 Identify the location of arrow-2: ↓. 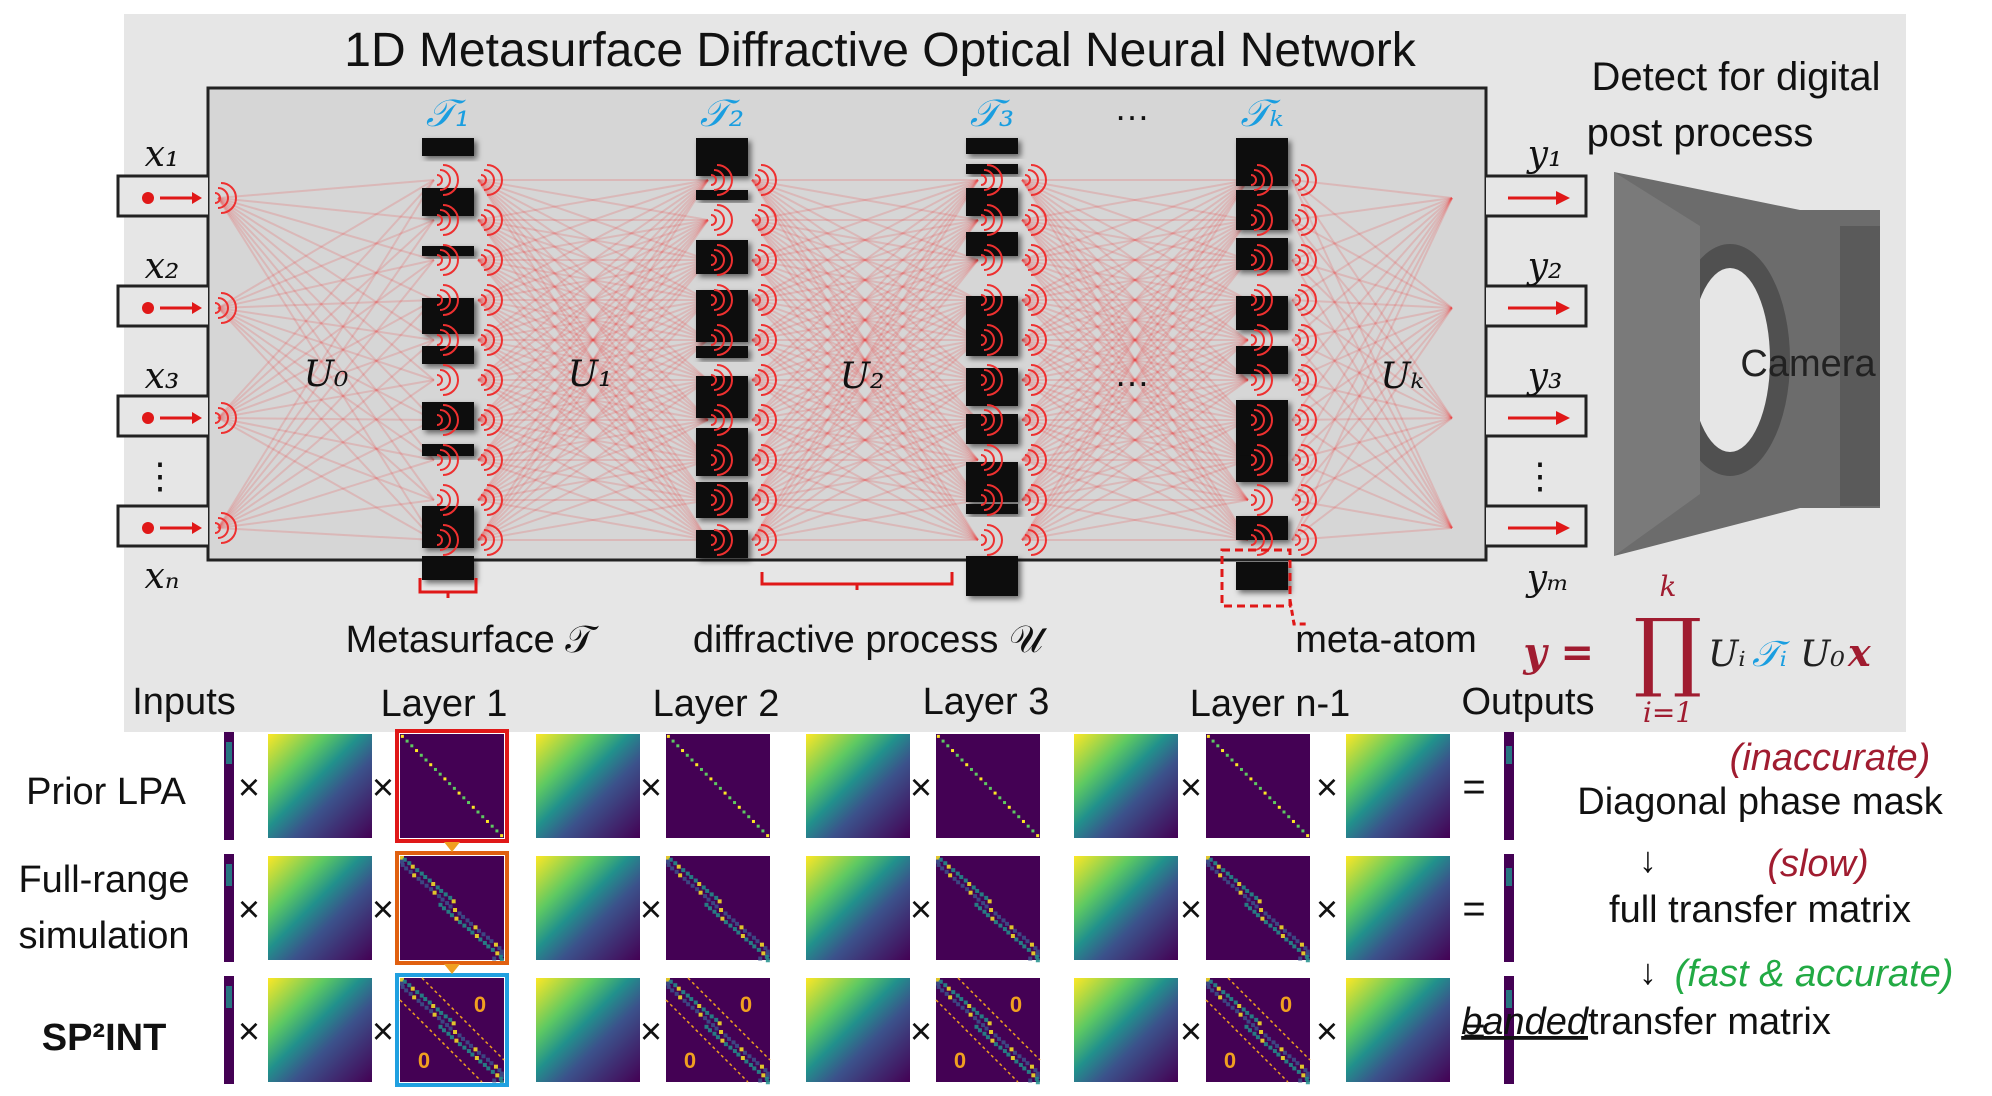
(1648, 971).